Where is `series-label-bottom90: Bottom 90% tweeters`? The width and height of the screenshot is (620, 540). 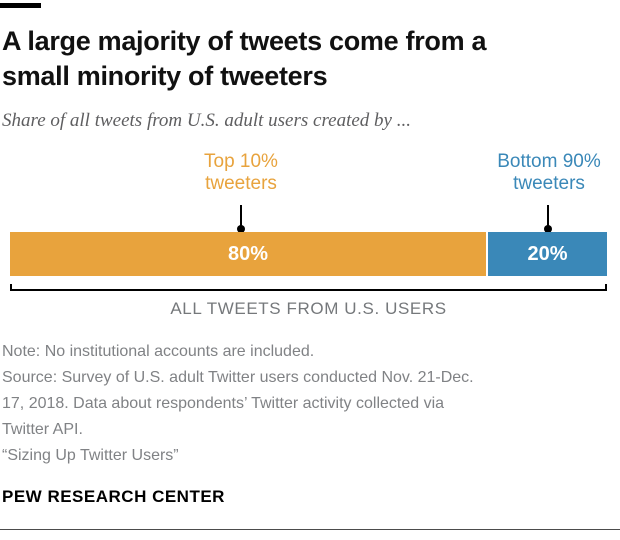
series-label-bottom90: Bottom 90% tweeters is located at coordinates (549, 172).